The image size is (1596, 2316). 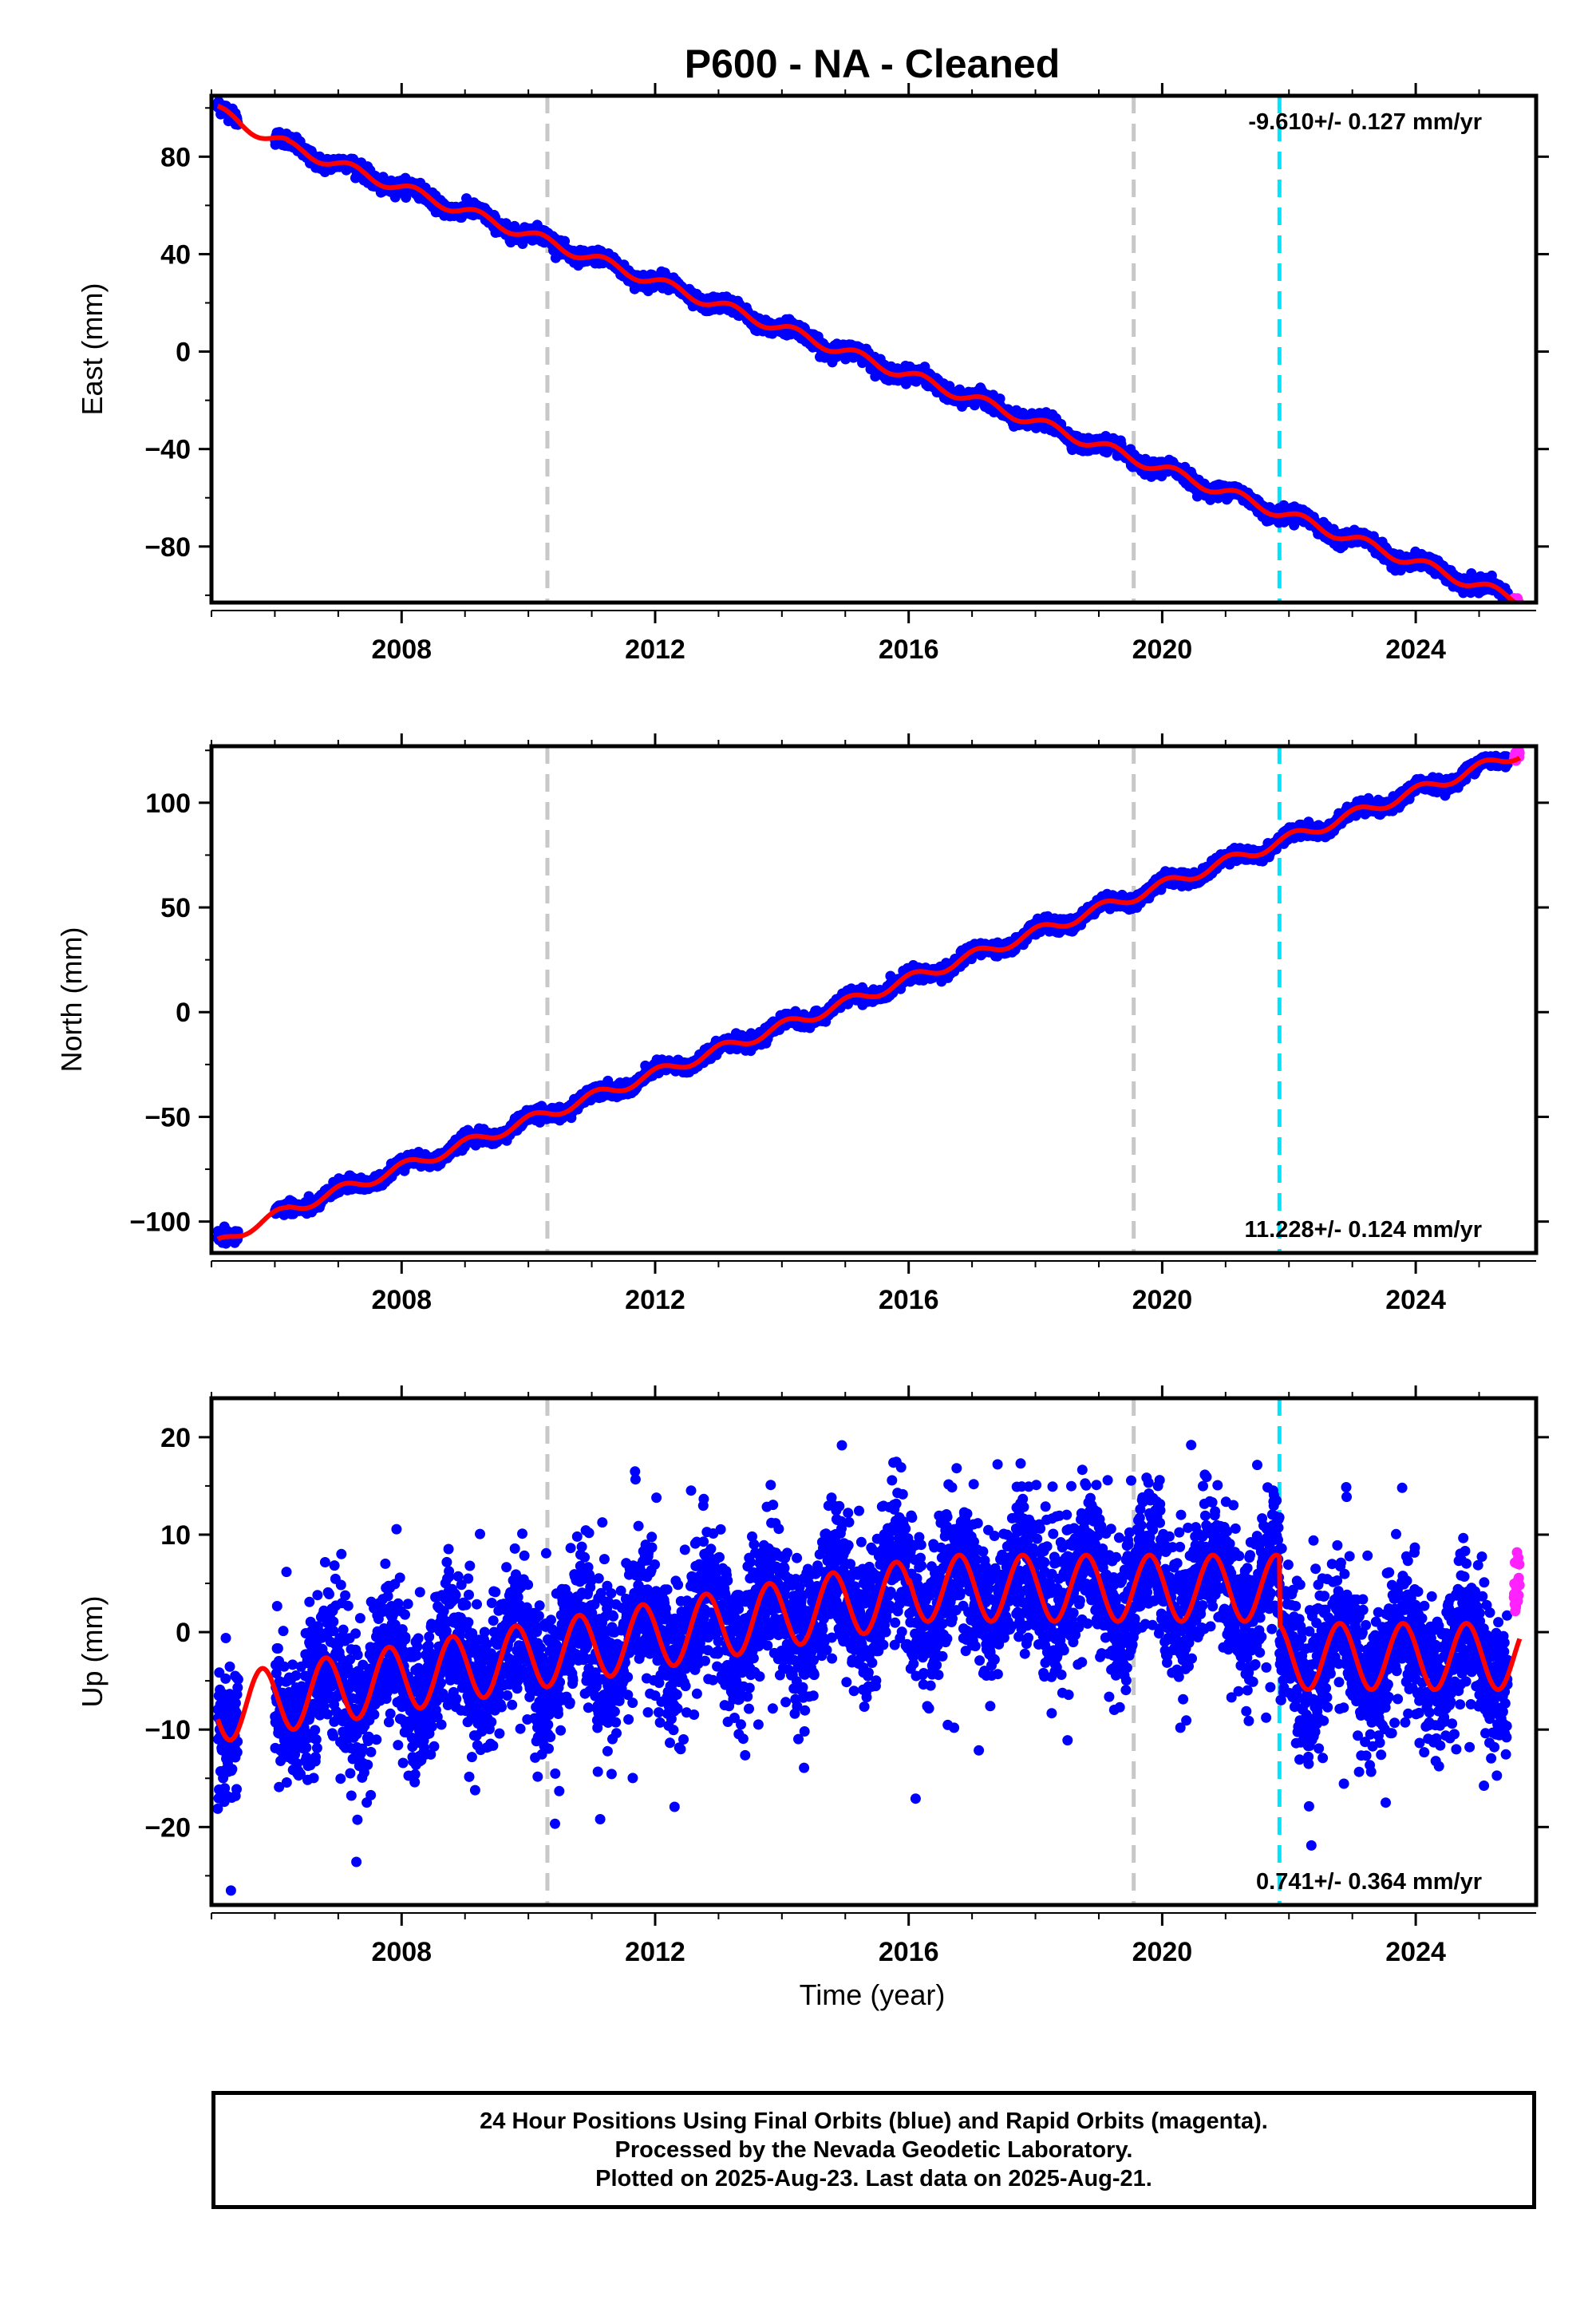 I want to click on east-x-tick-label: 2020, so click(x=1162, y=649).